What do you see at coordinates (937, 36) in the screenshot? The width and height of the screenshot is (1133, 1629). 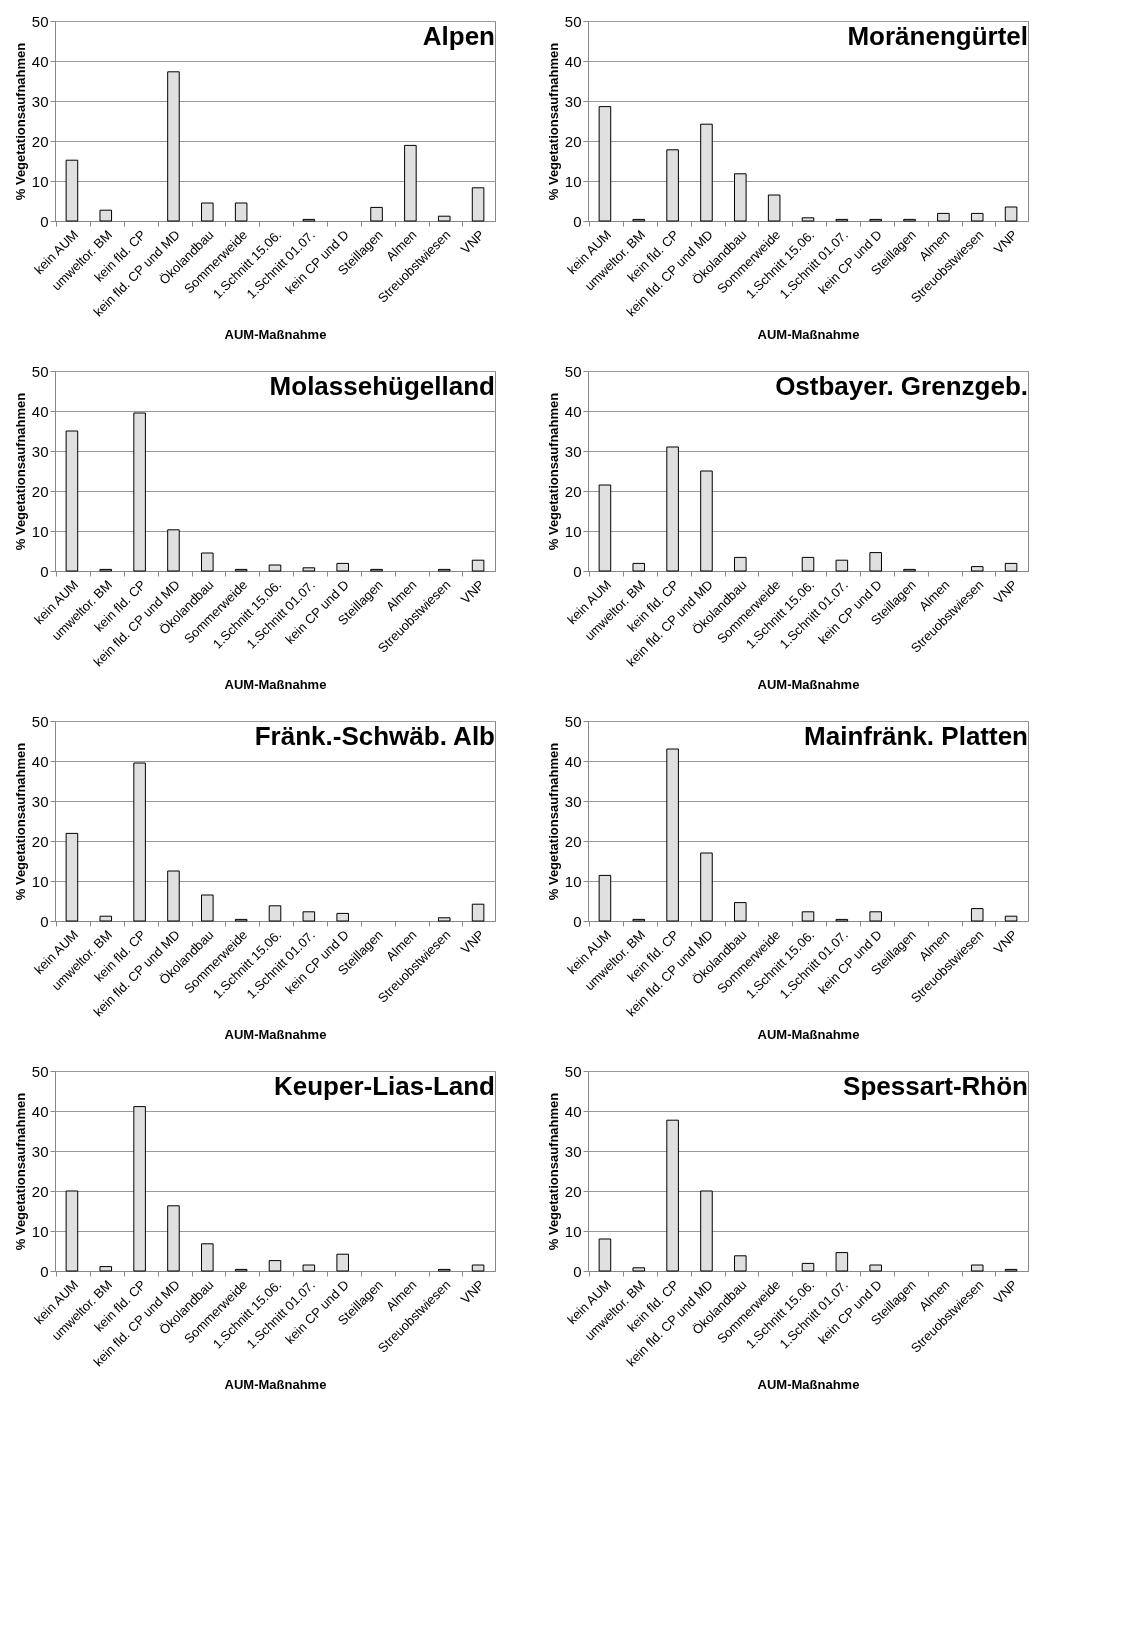 I see `chart-title: Moränengürtel` at bounding box center [937, 36].